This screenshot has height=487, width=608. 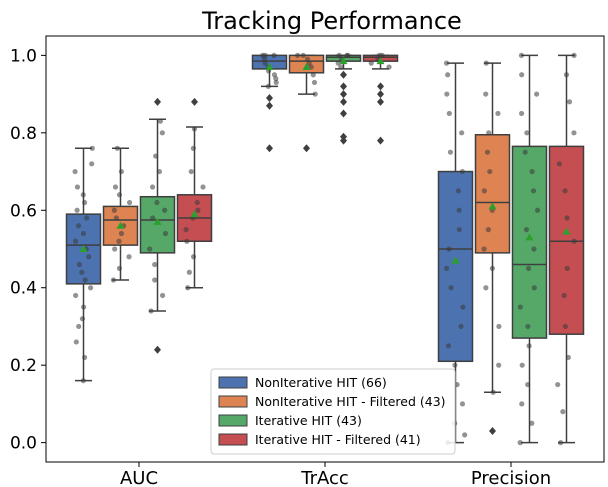 What do you see at coordinates (23, 366) in the screenshot?
I see `y-tick-label: 0.2` at bounding box center [23, 366].